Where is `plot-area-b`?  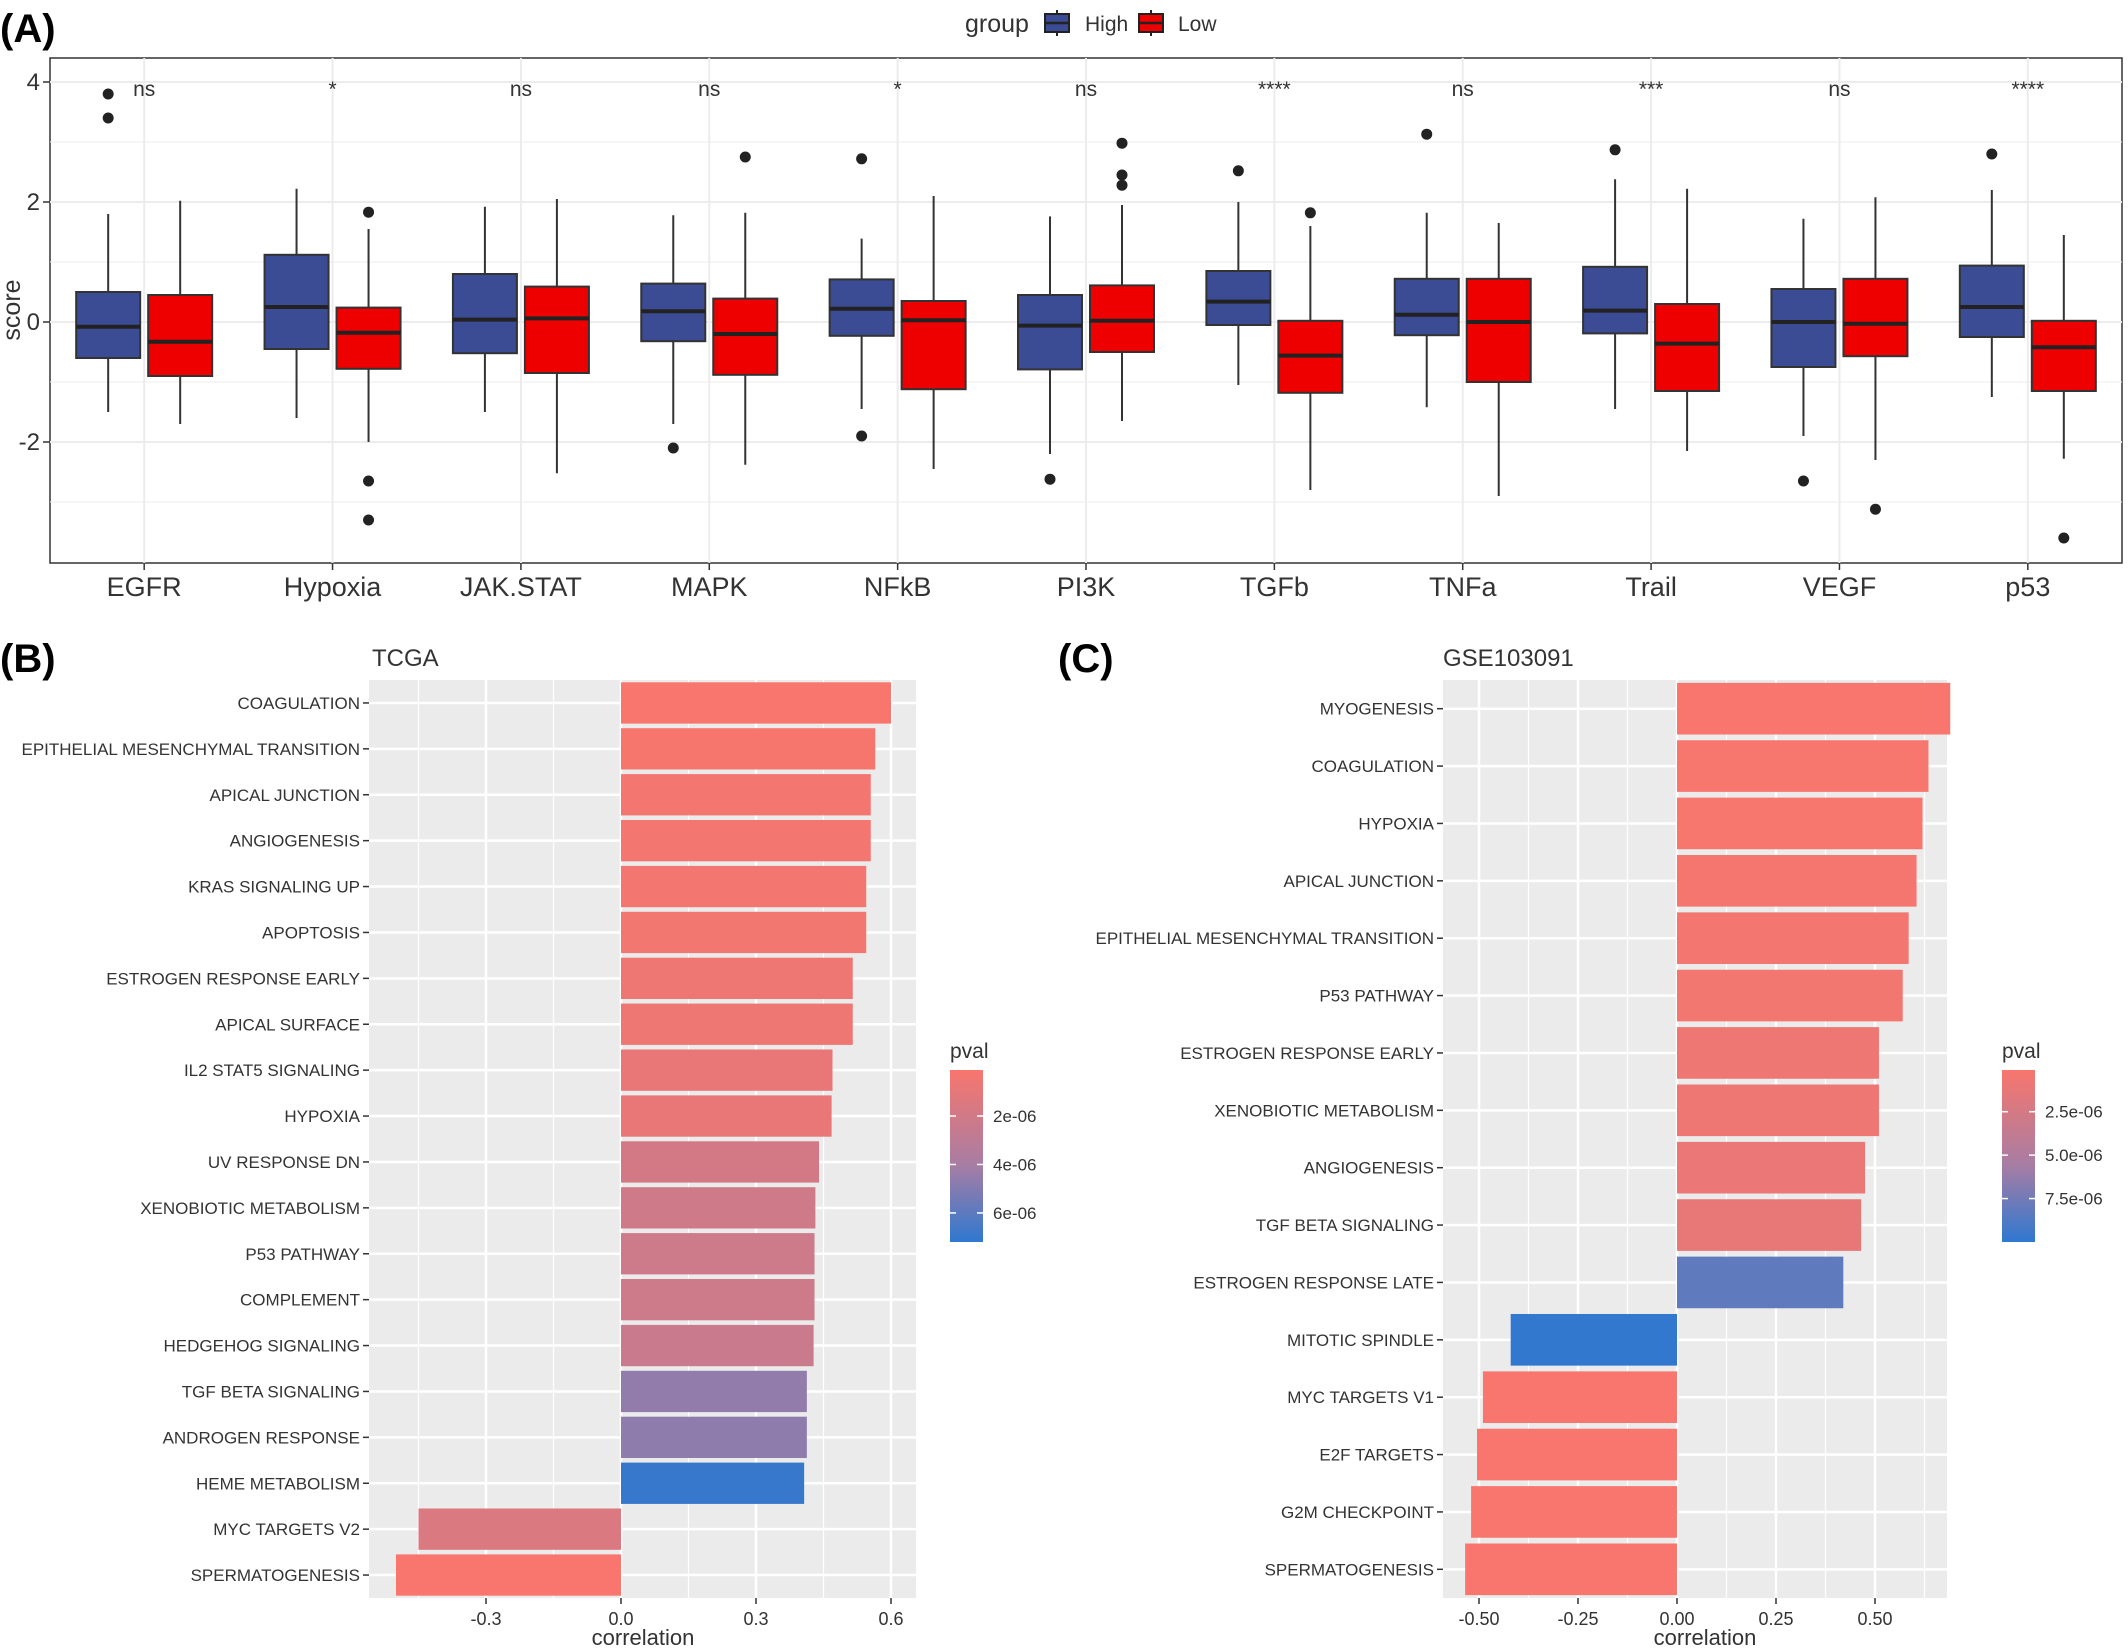
plot-area-b is located at coordinates (642, 1139).